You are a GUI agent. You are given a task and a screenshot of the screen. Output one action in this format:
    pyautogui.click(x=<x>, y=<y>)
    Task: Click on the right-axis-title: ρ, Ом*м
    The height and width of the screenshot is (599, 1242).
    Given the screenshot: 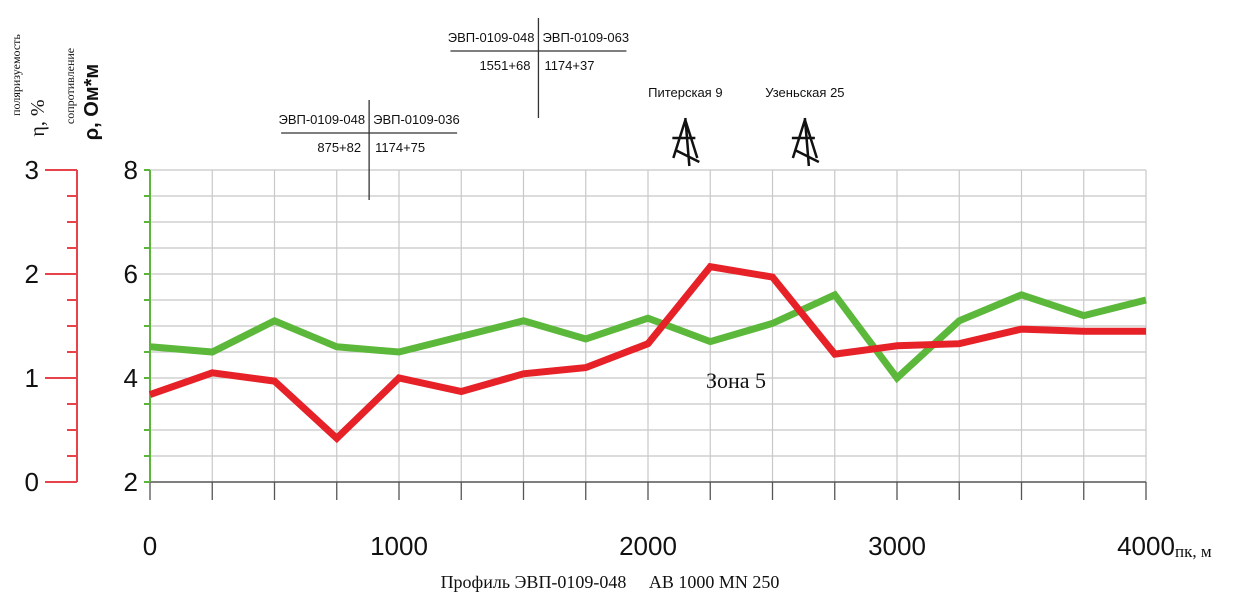 What is the action you would take?
    pyautogui.click(x=92, y=102)
    